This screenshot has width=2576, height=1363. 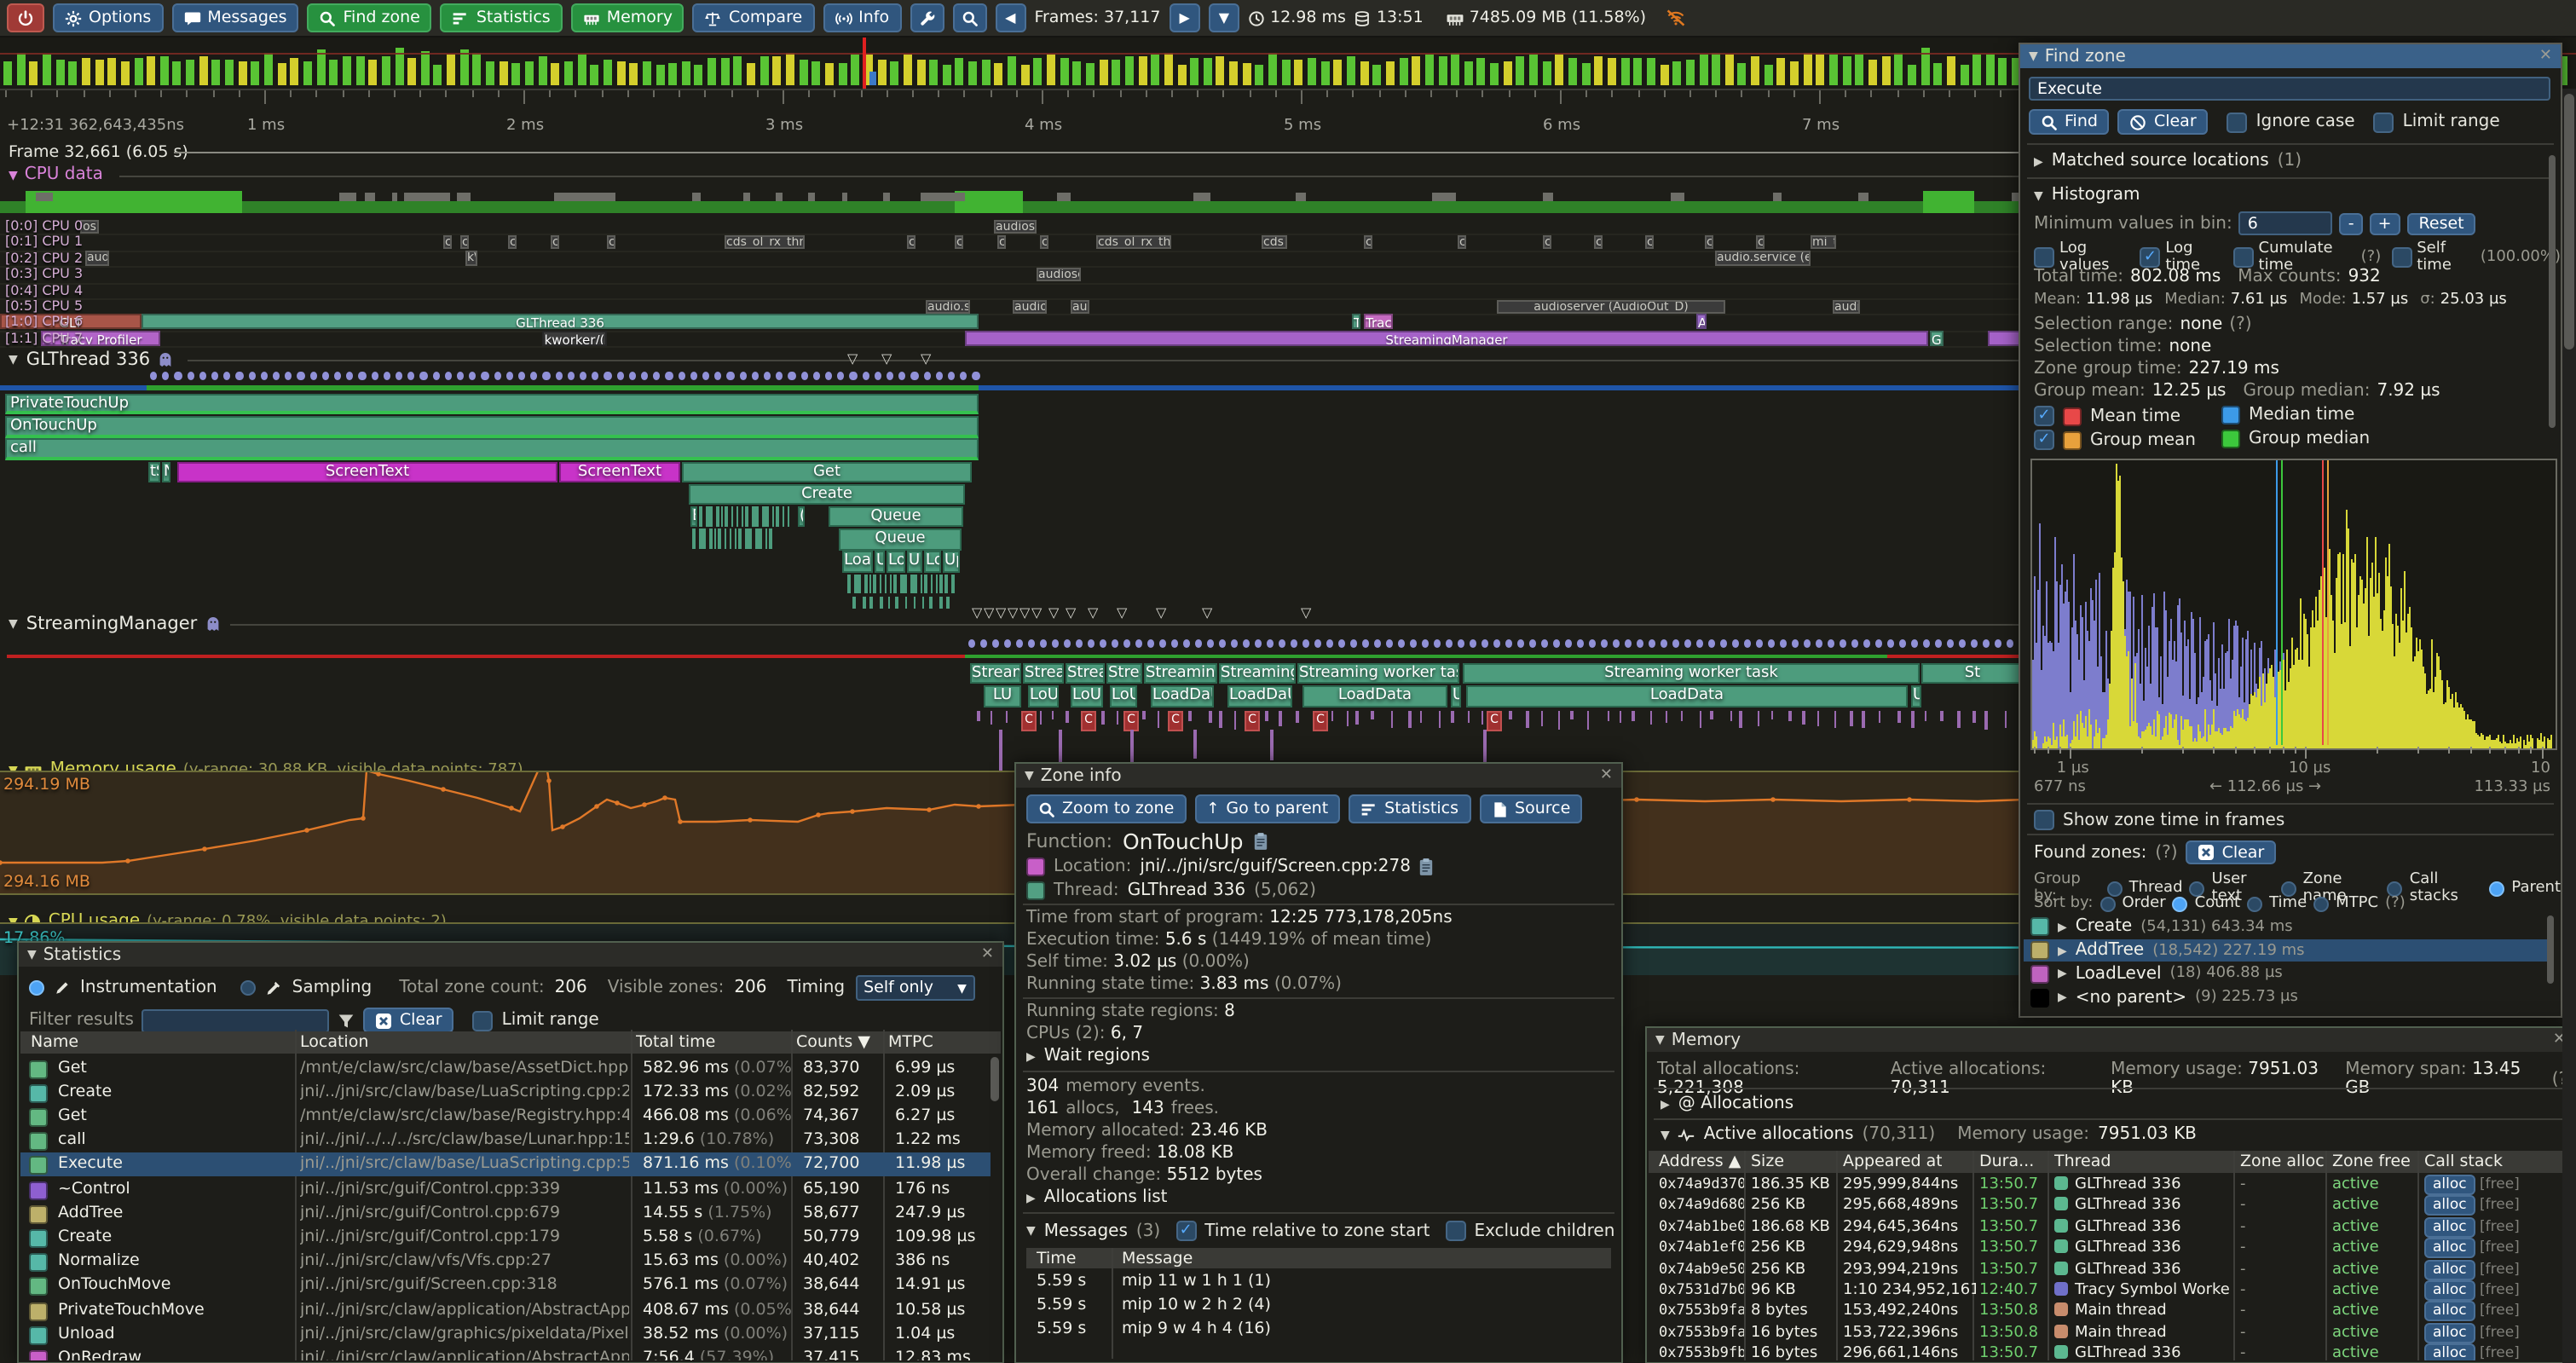 I want to click on collapse-caret-icon: ▼, so click(x=2038, y=195).